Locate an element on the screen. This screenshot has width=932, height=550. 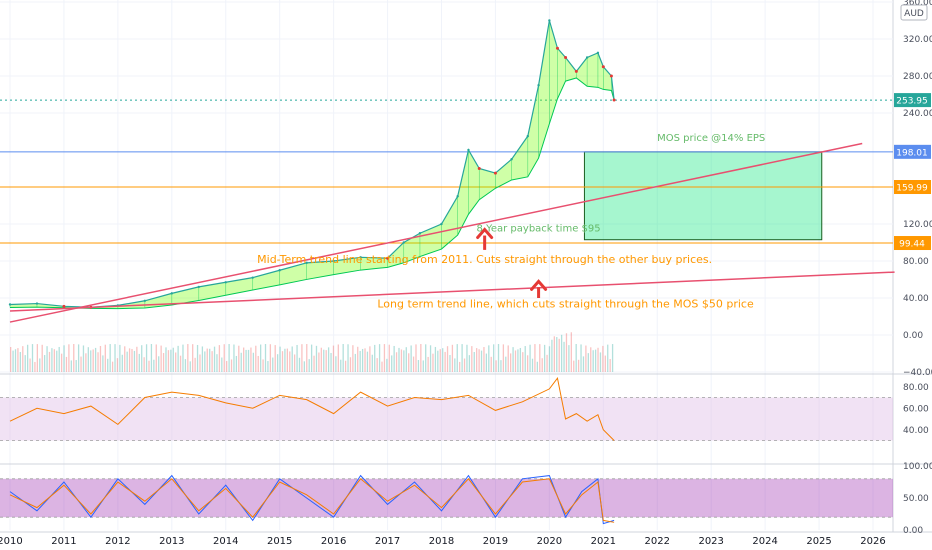
annotation-text: MOS price @14% EPS is located at coordinates (711, 138).